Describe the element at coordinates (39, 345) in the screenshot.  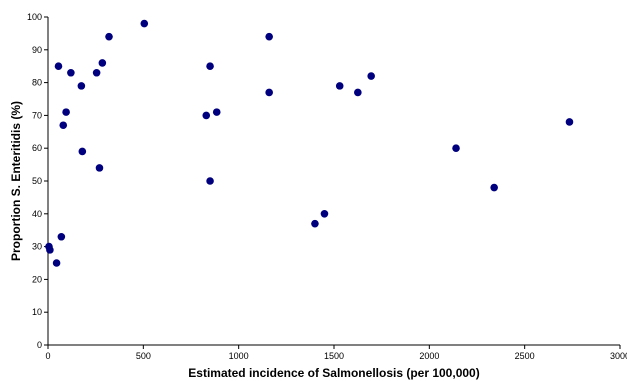
I see `y-tick-label: 0` at that location.